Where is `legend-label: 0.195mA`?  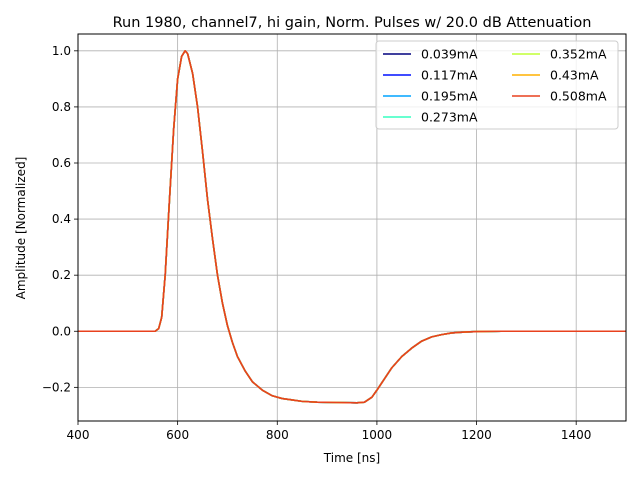 legend-label: 0.195mA is located at coordinates (449, 96).